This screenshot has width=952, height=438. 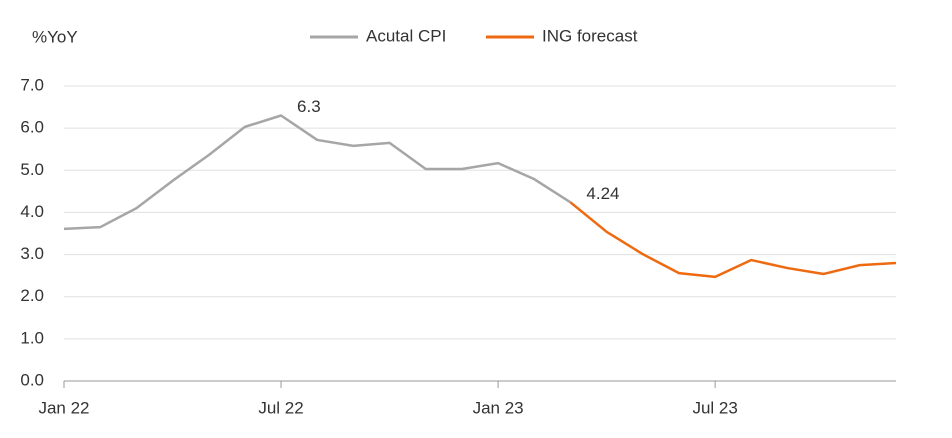 What do you see at coordinates (32, 84) in the screenshot?
I see `y-tick-label: 7.0` at bounding box center [32, 84].